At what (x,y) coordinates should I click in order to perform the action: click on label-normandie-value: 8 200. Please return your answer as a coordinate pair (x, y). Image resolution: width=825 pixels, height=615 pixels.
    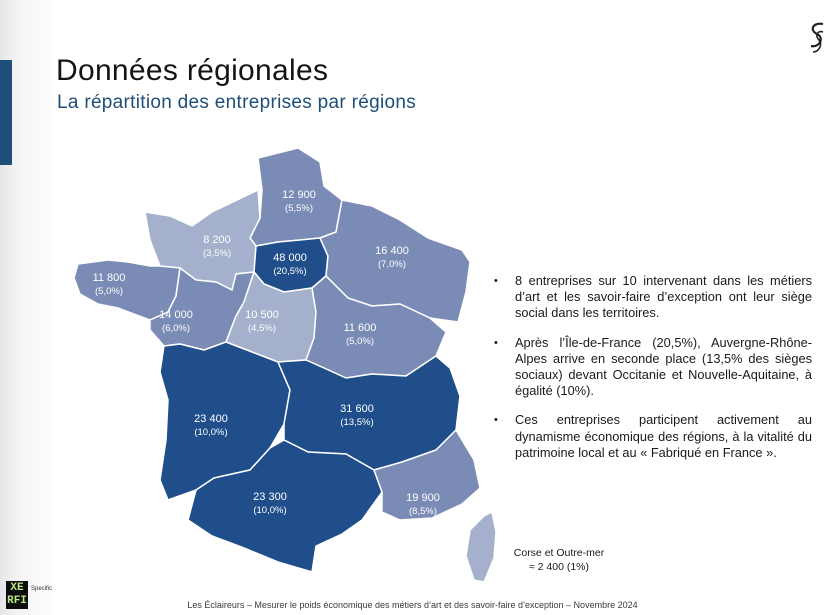
    Looking at the image, I should click on (217, 240).